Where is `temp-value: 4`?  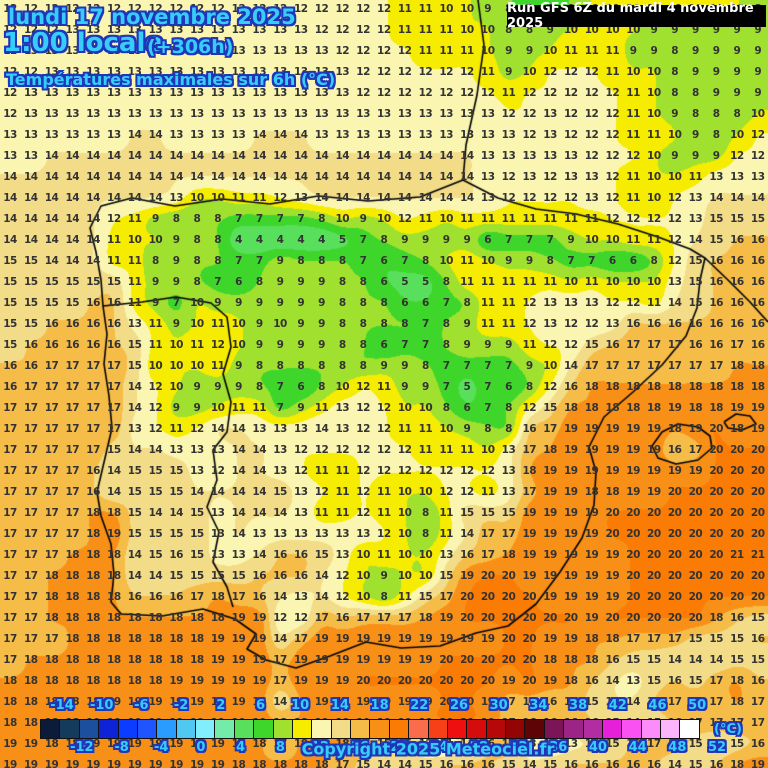 temp-value: 4 is located at coordinates (301, 240).